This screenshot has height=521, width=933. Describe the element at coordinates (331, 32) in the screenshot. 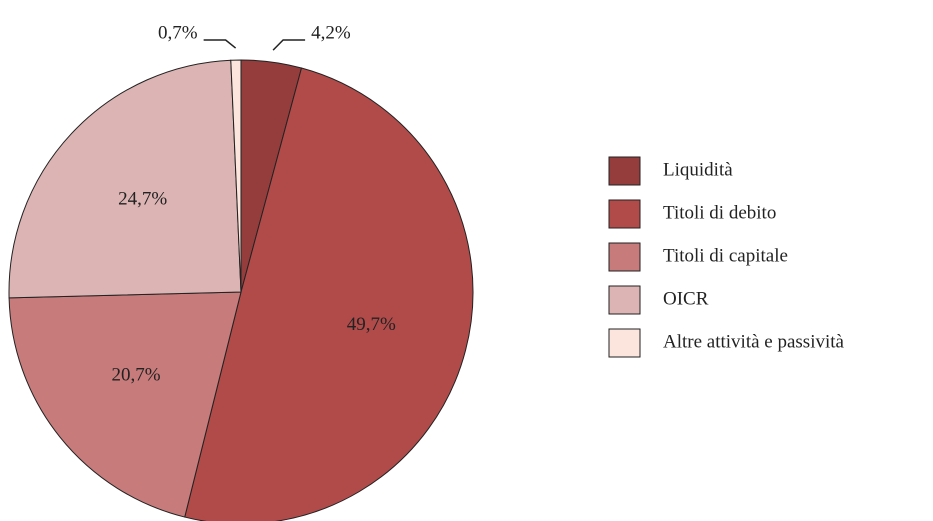

I see `data-label: 4,2%` at that location.